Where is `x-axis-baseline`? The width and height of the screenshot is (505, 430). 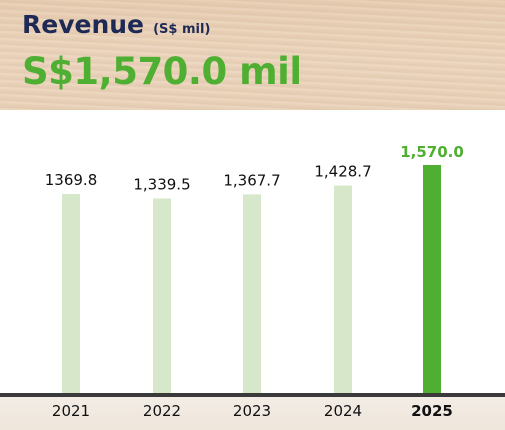
x-axis-baseline is located at coordinates (252, 395).